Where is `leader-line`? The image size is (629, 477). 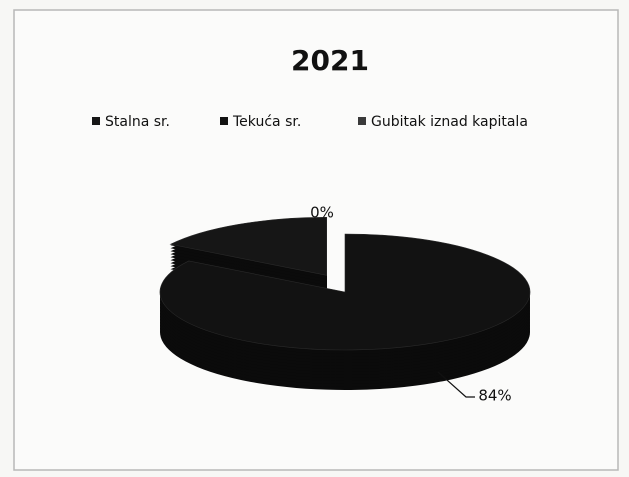
leader-line is located at coordinates (456, 384).